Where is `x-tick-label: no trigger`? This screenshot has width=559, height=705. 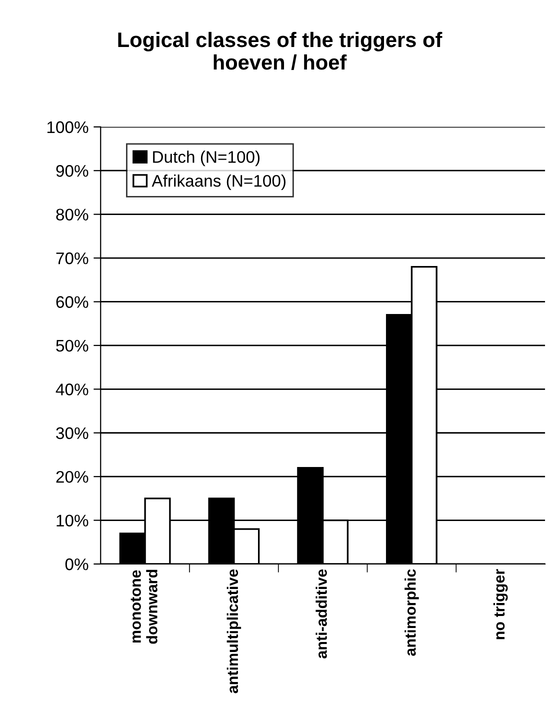 x-tick-label: no trigger is located at coordinates (500, 604).